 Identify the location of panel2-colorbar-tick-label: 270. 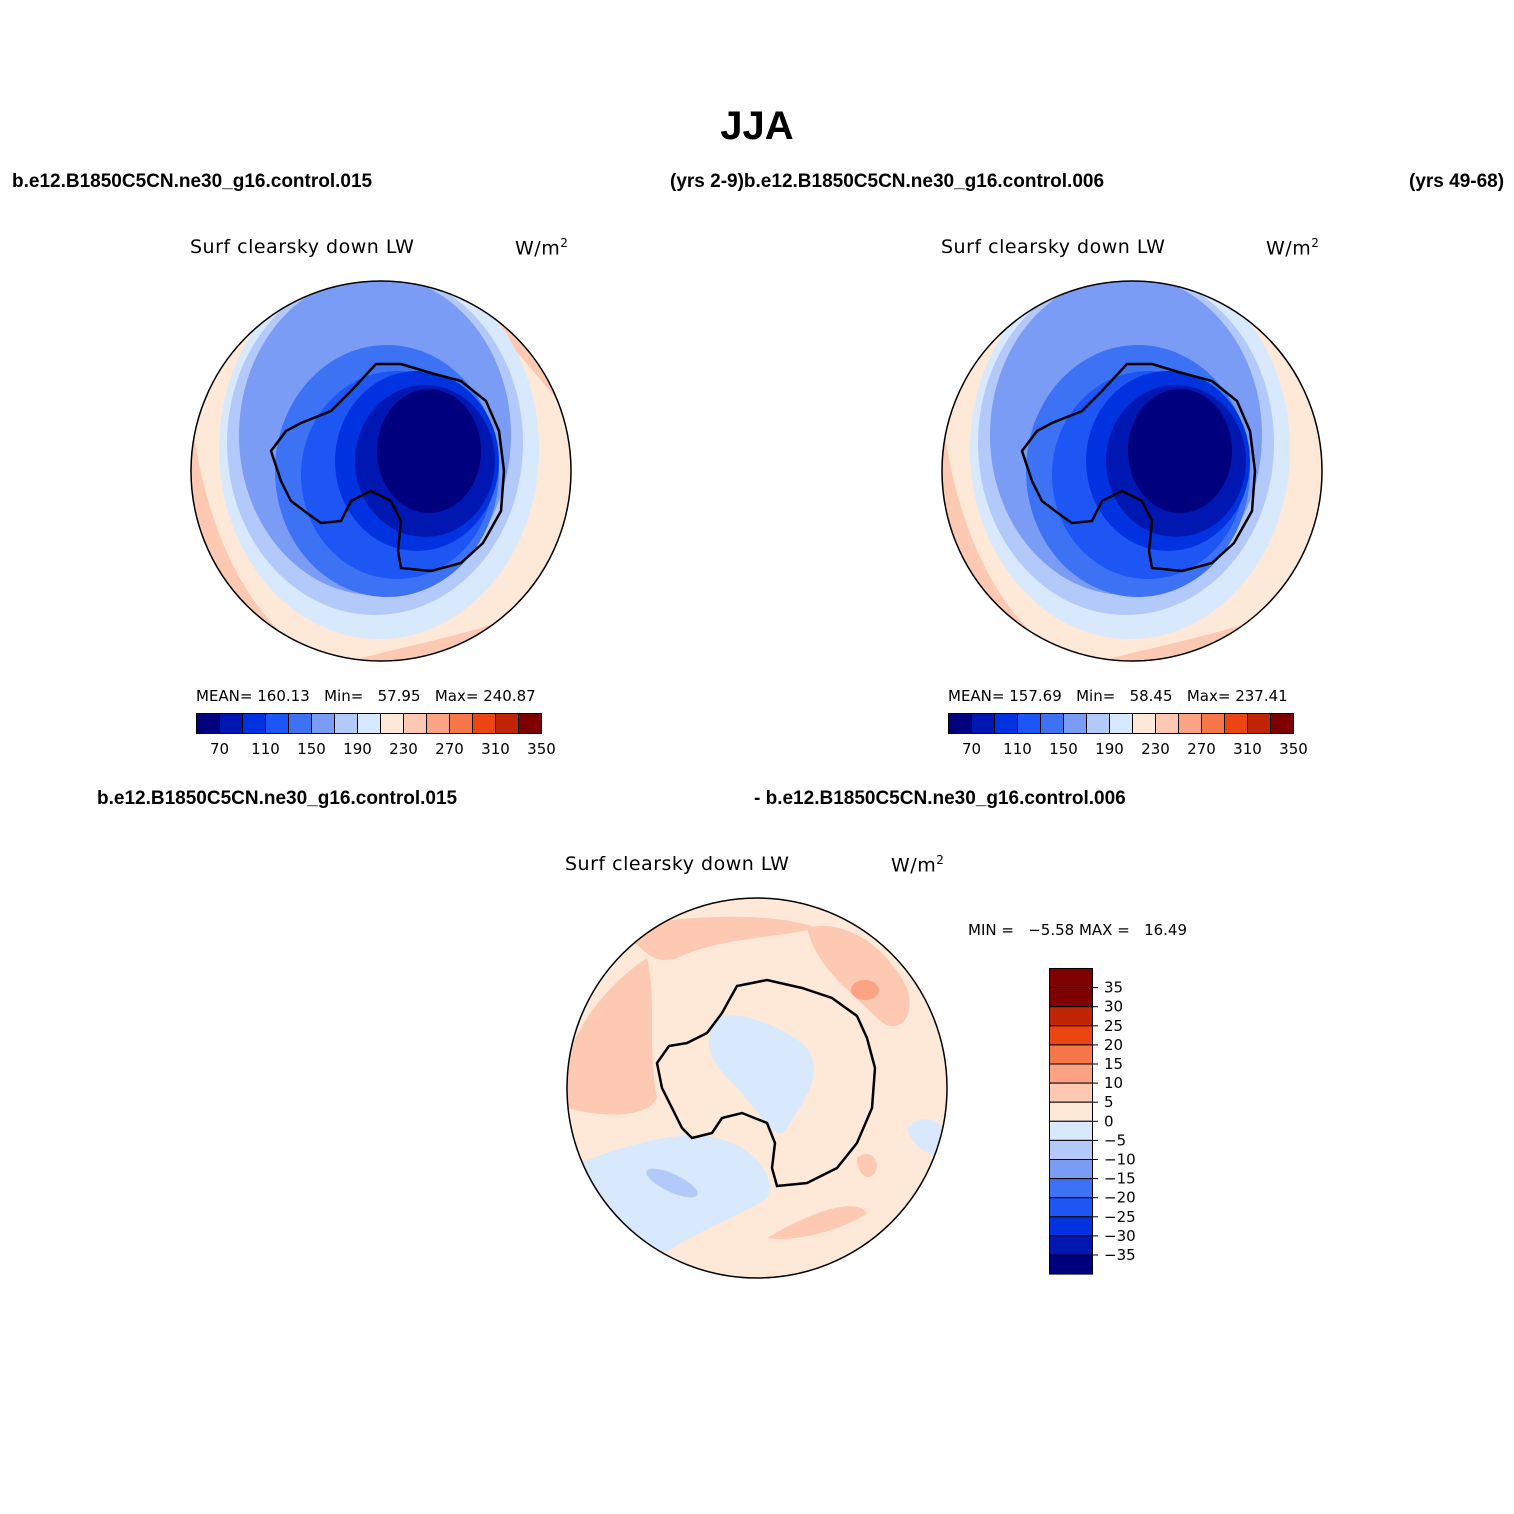
(1201, 749).